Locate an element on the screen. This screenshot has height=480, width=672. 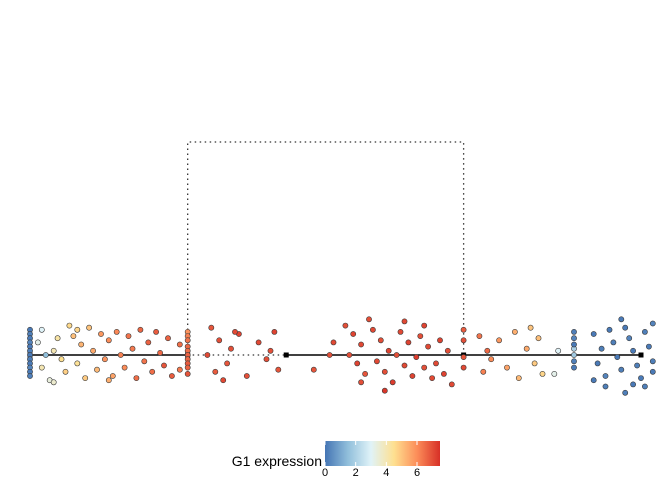
legend-color-bar is located at coordinates (382, 453).